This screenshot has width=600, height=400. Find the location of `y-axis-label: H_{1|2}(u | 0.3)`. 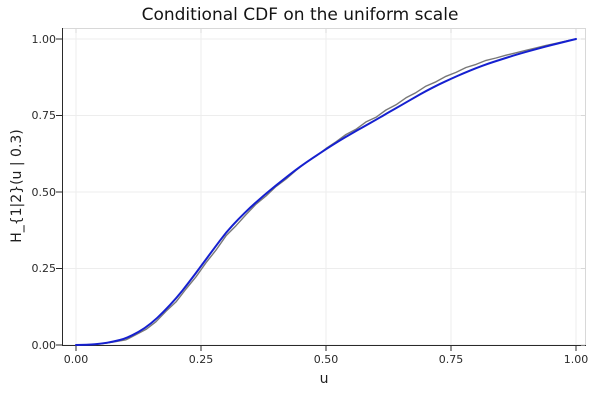

y-axis-label: H_{1|2}(u | 0.3) is located at coordinates (17, 186).